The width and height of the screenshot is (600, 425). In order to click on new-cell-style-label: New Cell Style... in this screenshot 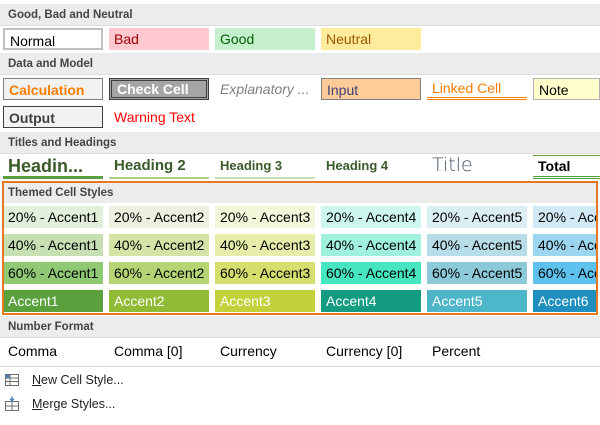, I will do `click(78, 380)`.